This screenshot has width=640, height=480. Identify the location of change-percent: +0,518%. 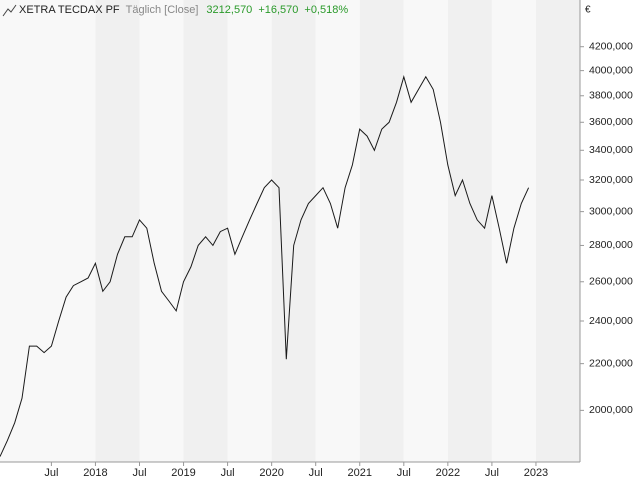
(326, 10).